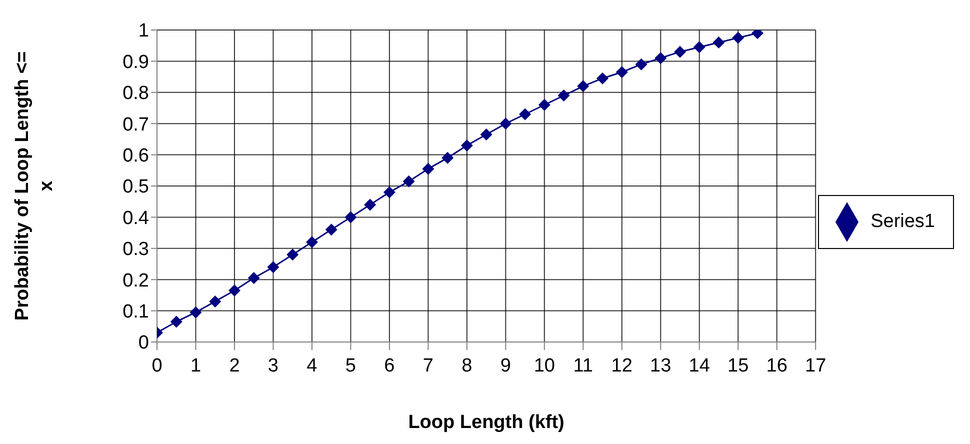 The height and width of the screenshot is (444, 970). I want to click on x-tick-label: 5, so click(350, 365).